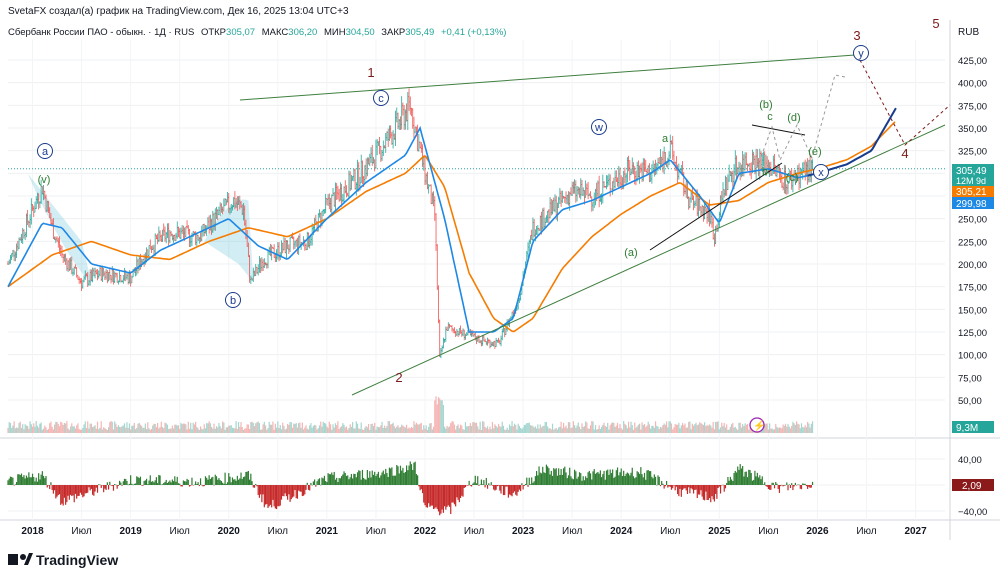  Describe the element at coordinates (972, 356) in the screenshot. I see `y-tick-label: 100,00` at that location.